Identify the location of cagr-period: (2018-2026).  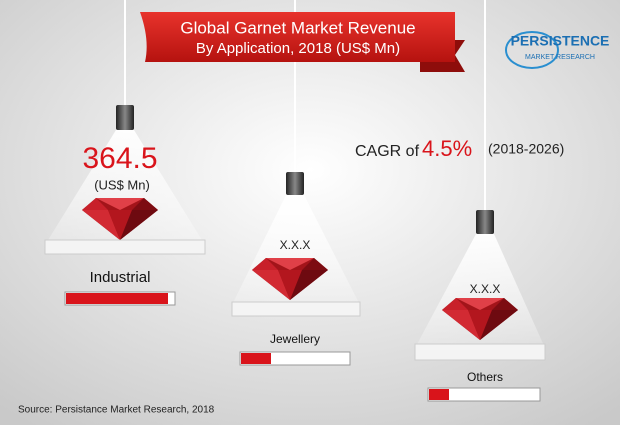
(526, 149).